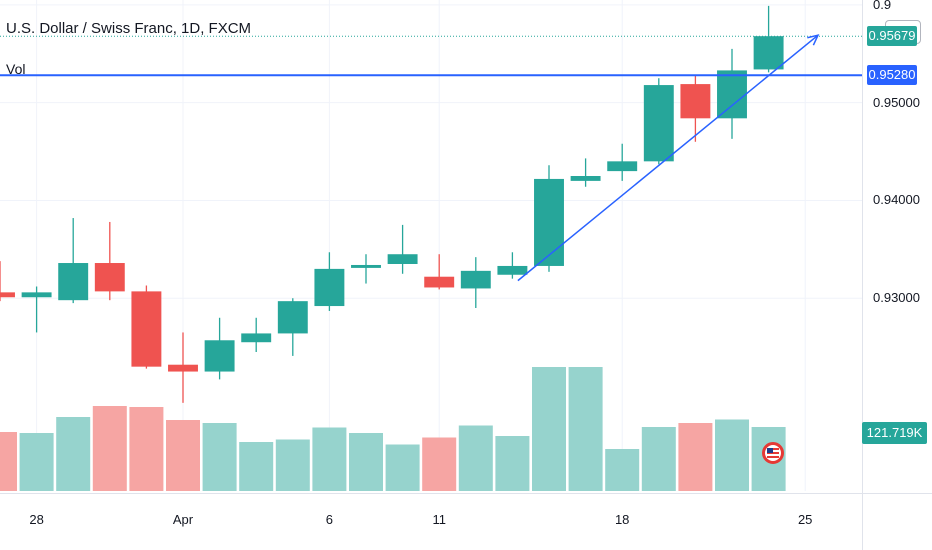 This screenshot has width=932, height=550. Describe the element at coordinates (439, 519) in the screenshot. I see `time-axis-label: 11` at that location.